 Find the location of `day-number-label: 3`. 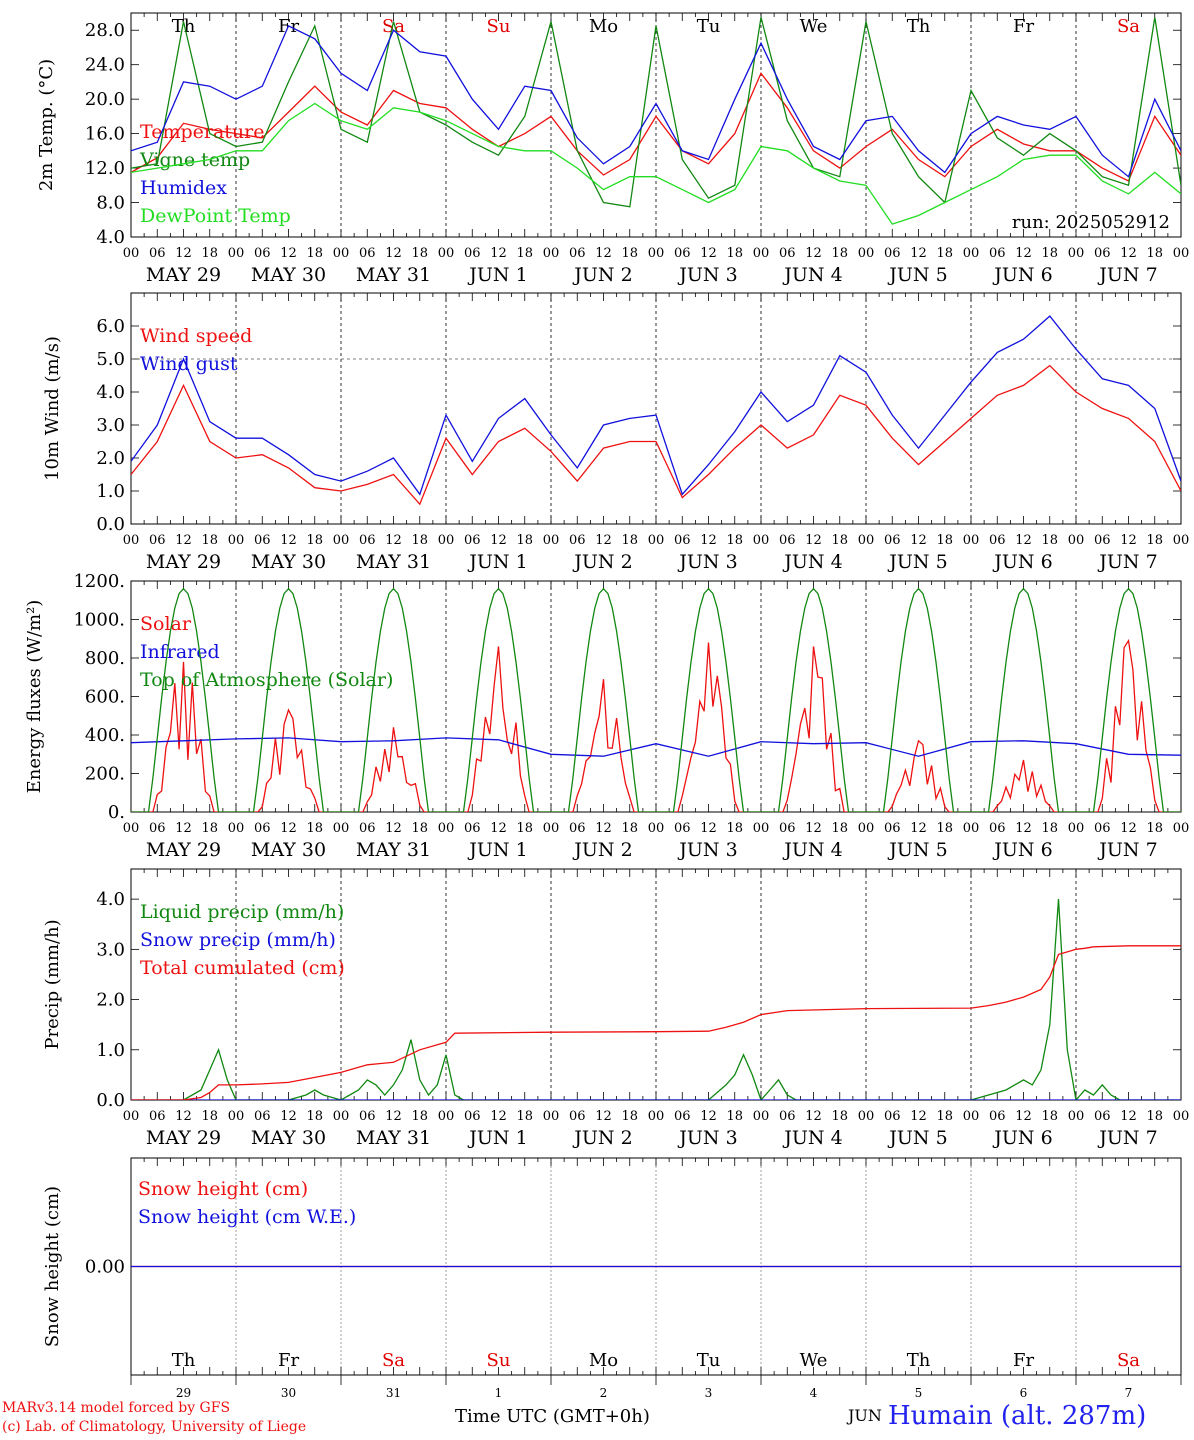

day-number-label: 3 is located at coordinates (709, 1393).